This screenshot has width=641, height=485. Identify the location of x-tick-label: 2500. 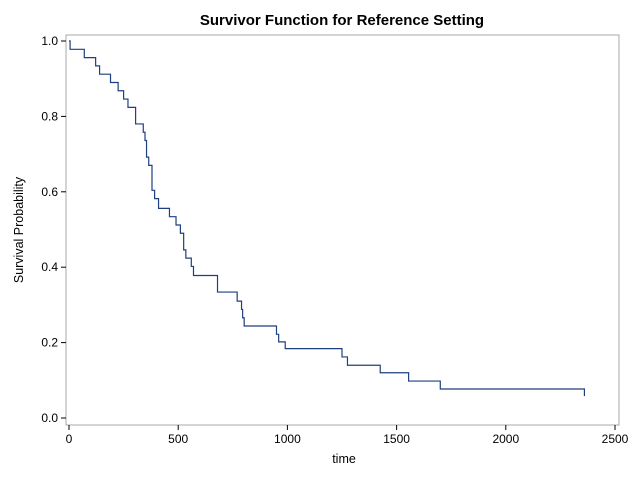
(615, 439).